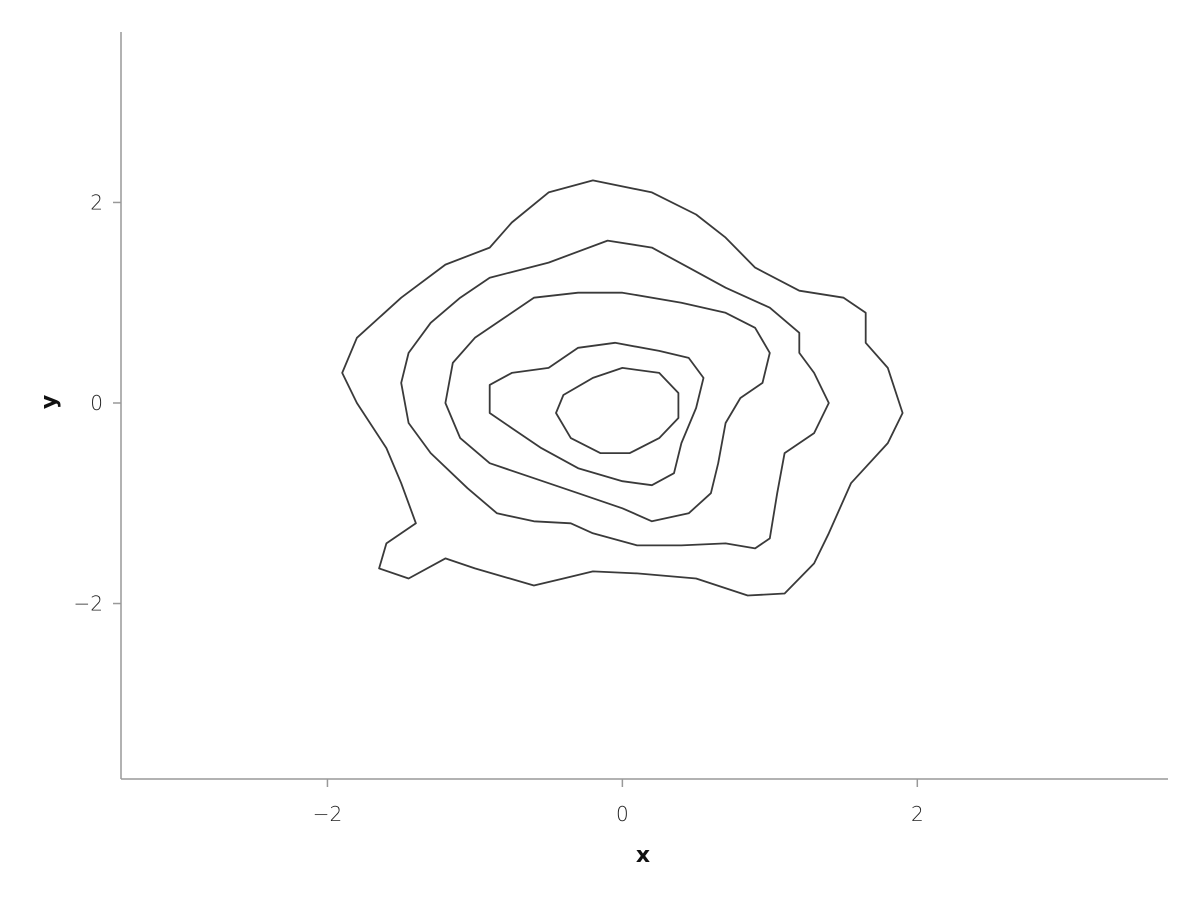 The height and width of the screenshot is (900, 1200). I want to click on y-axis-title: y, so click(49, 402).